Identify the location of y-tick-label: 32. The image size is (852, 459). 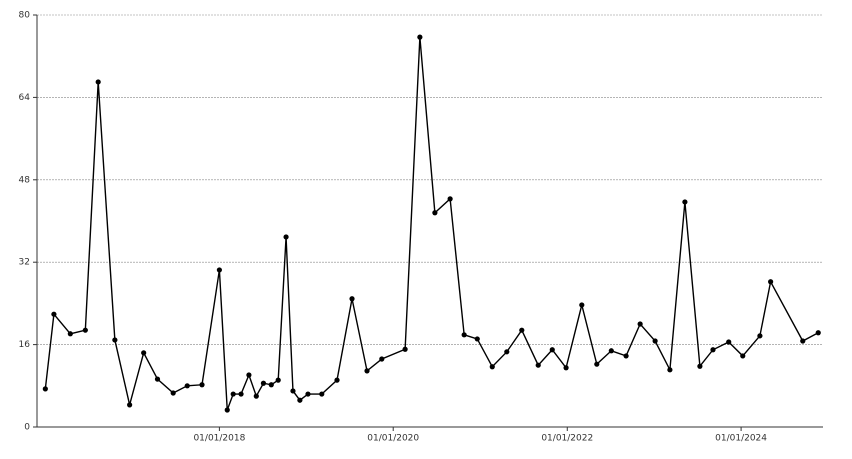
(24, 263).